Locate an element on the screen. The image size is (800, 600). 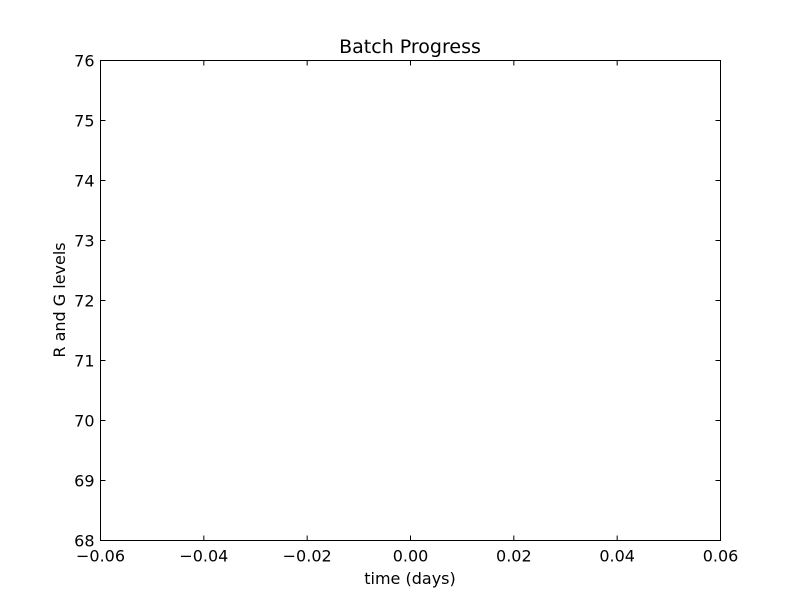
y-tick-label: 70 is located at coordinates (84, 421).